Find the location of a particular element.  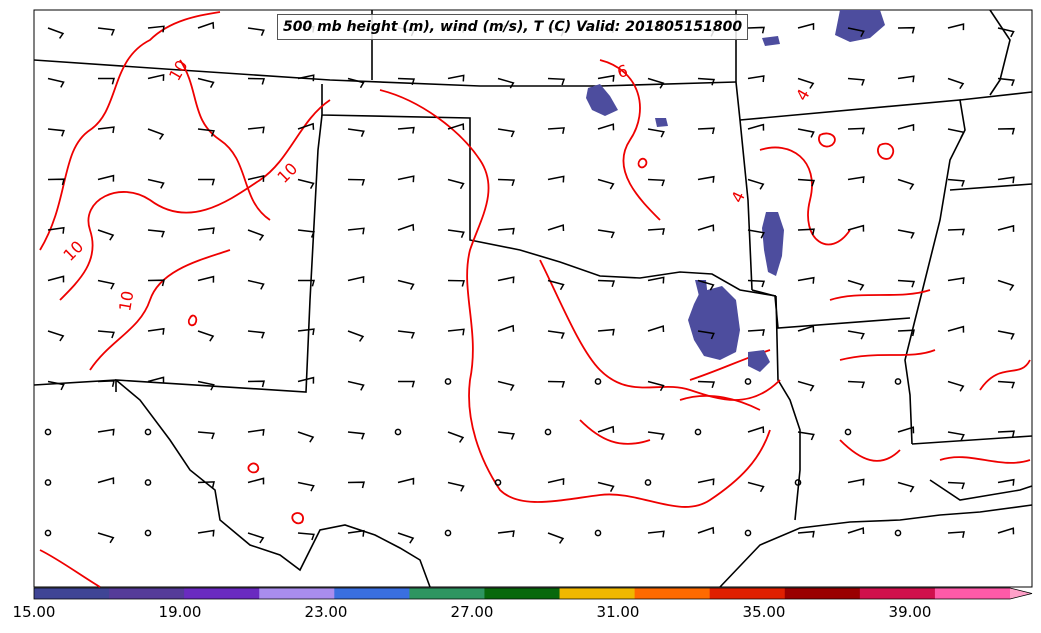

colorbar-outline is located at coordinates (533, 593).